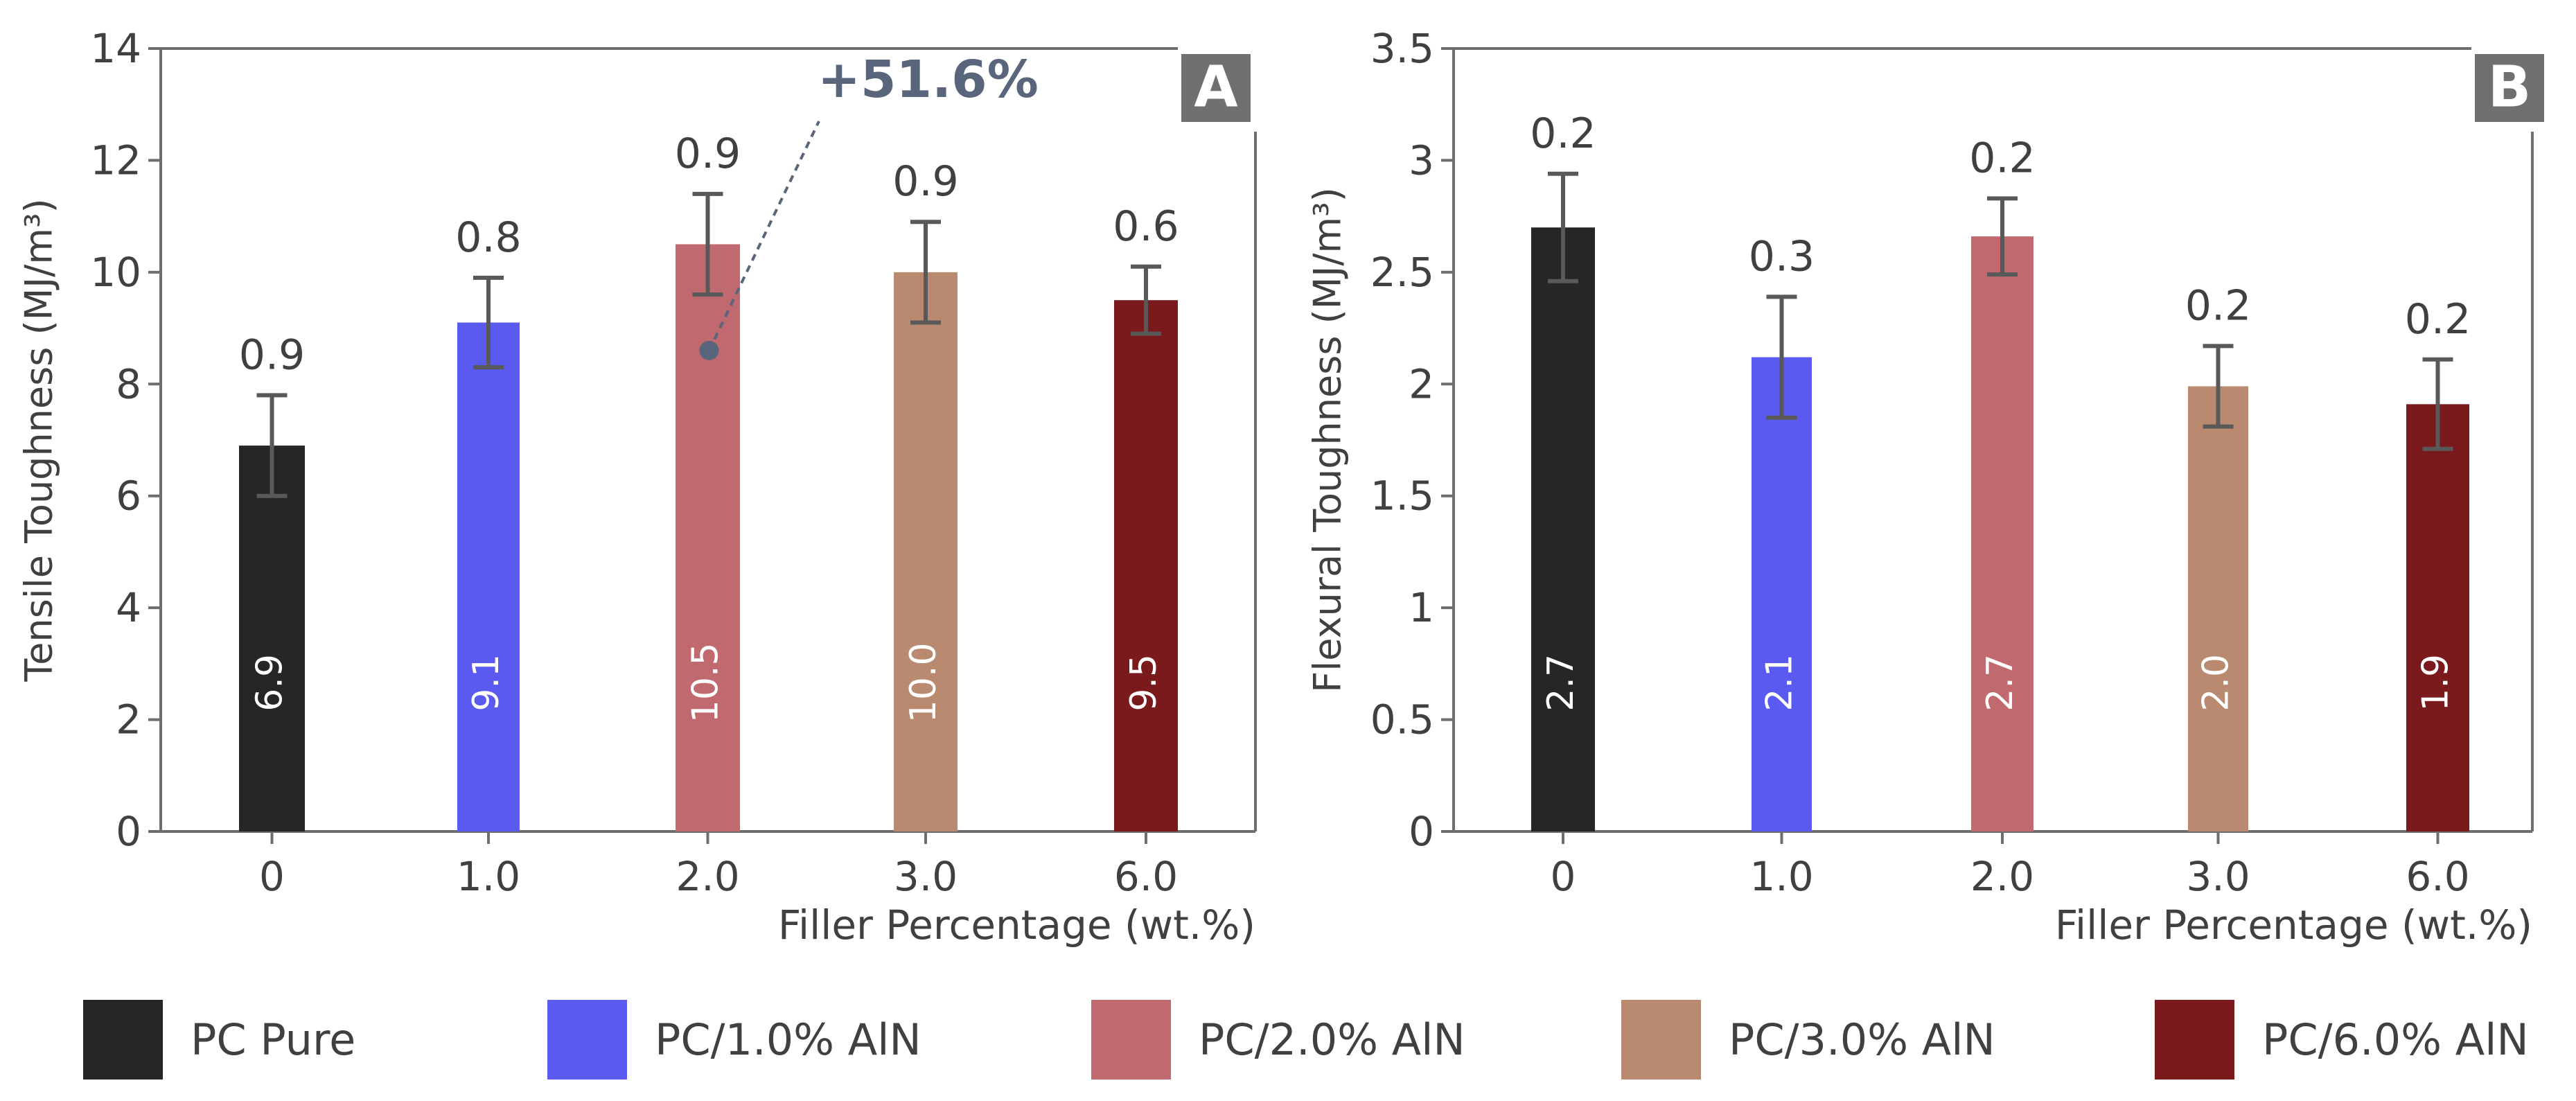 This screenshot has height=1101, width=2576. Describe the element at coordinates (1564, 876) in the screenshot. I see `panel-b-x-tick-label: 0` at that location.